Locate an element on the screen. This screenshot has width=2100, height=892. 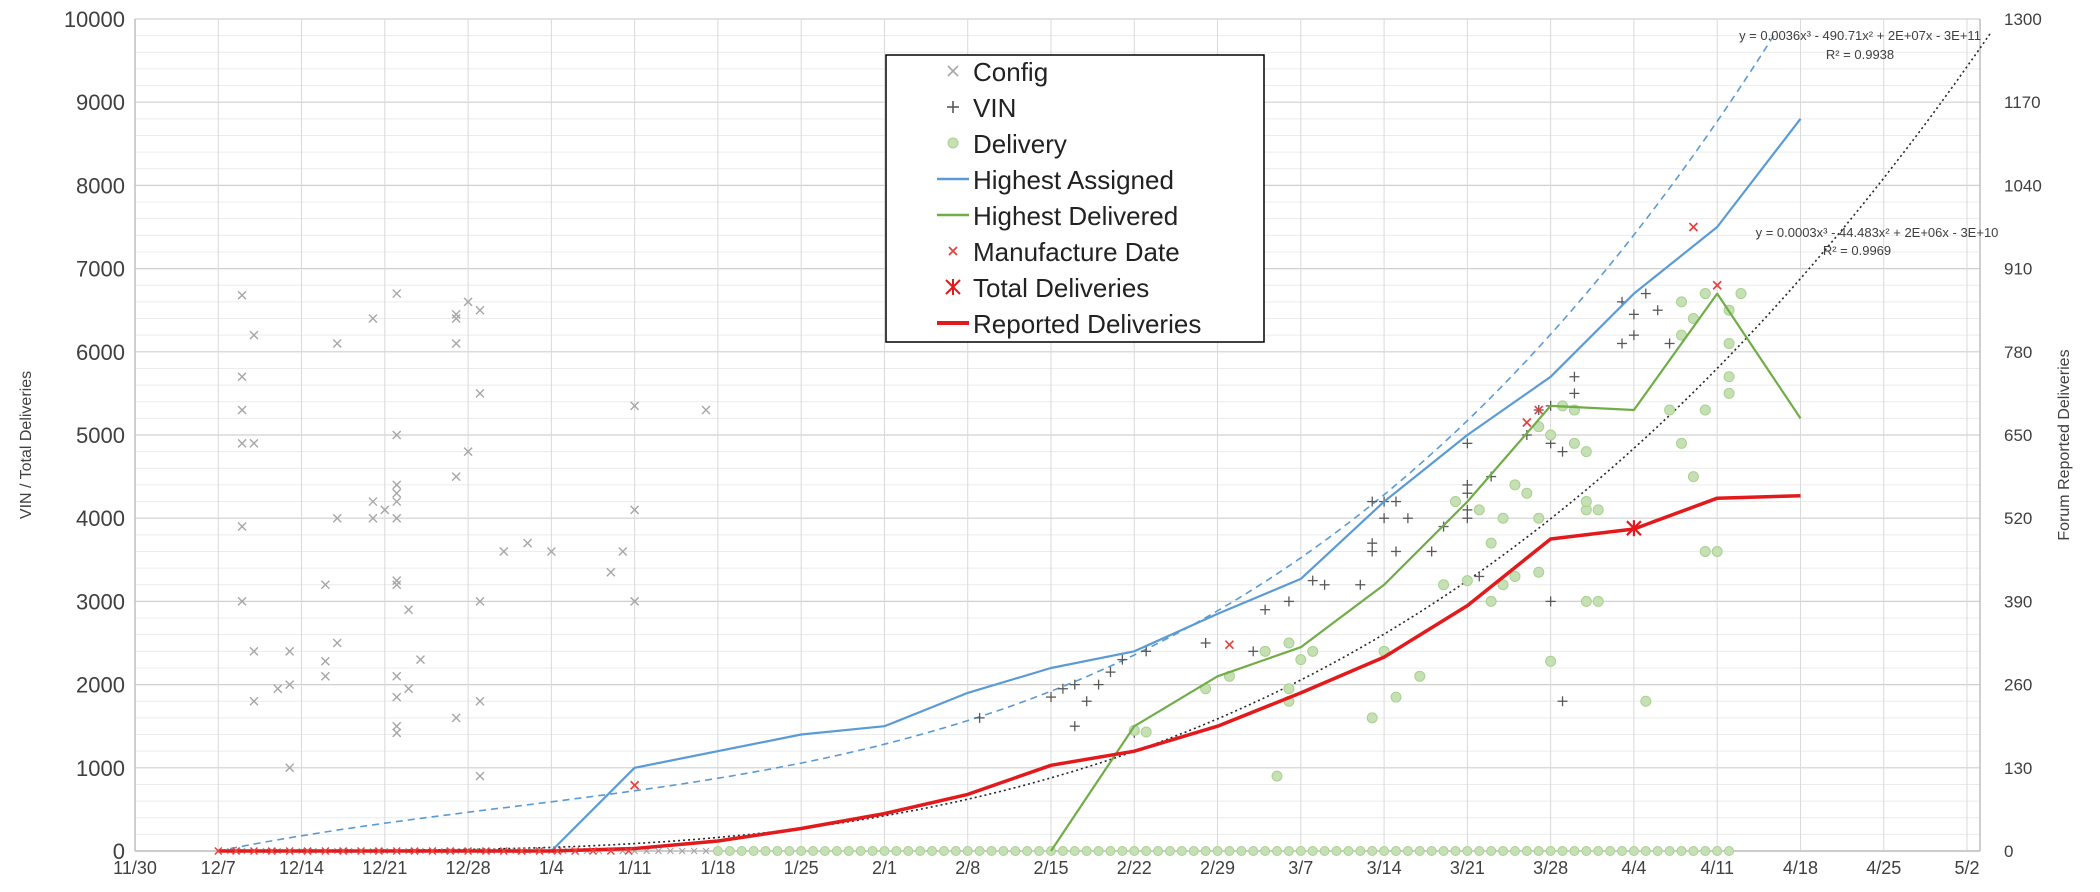
x-tick-label: 12/14 is located at coordinates (301, 868).